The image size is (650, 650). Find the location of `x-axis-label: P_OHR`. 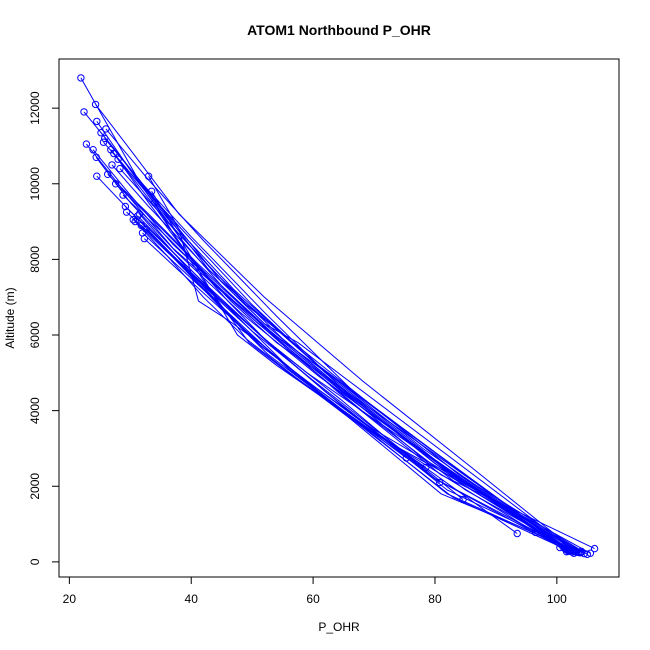

x-axis-label: P_OHR is located at coordinates (339, 627).